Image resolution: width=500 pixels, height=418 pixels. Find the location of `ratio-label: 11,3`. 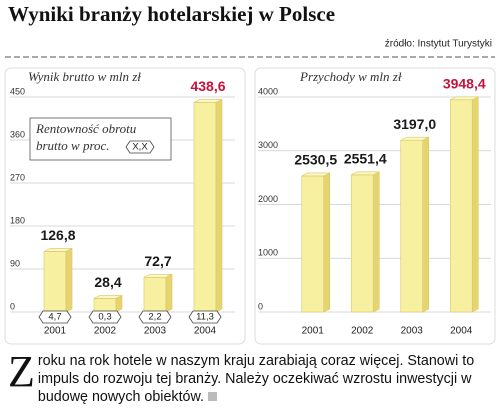

ratio-label: 11,3 is located at coordinates (205, 317).